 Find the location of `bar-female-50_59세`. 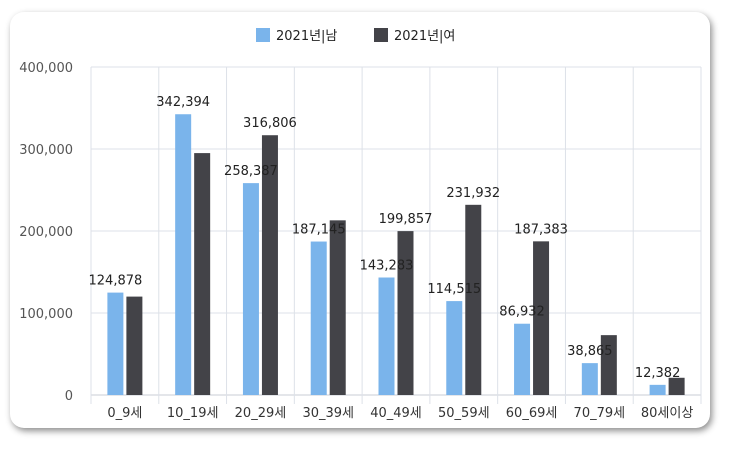

bar-female-50_59세 is located at coordinates (473, 299).